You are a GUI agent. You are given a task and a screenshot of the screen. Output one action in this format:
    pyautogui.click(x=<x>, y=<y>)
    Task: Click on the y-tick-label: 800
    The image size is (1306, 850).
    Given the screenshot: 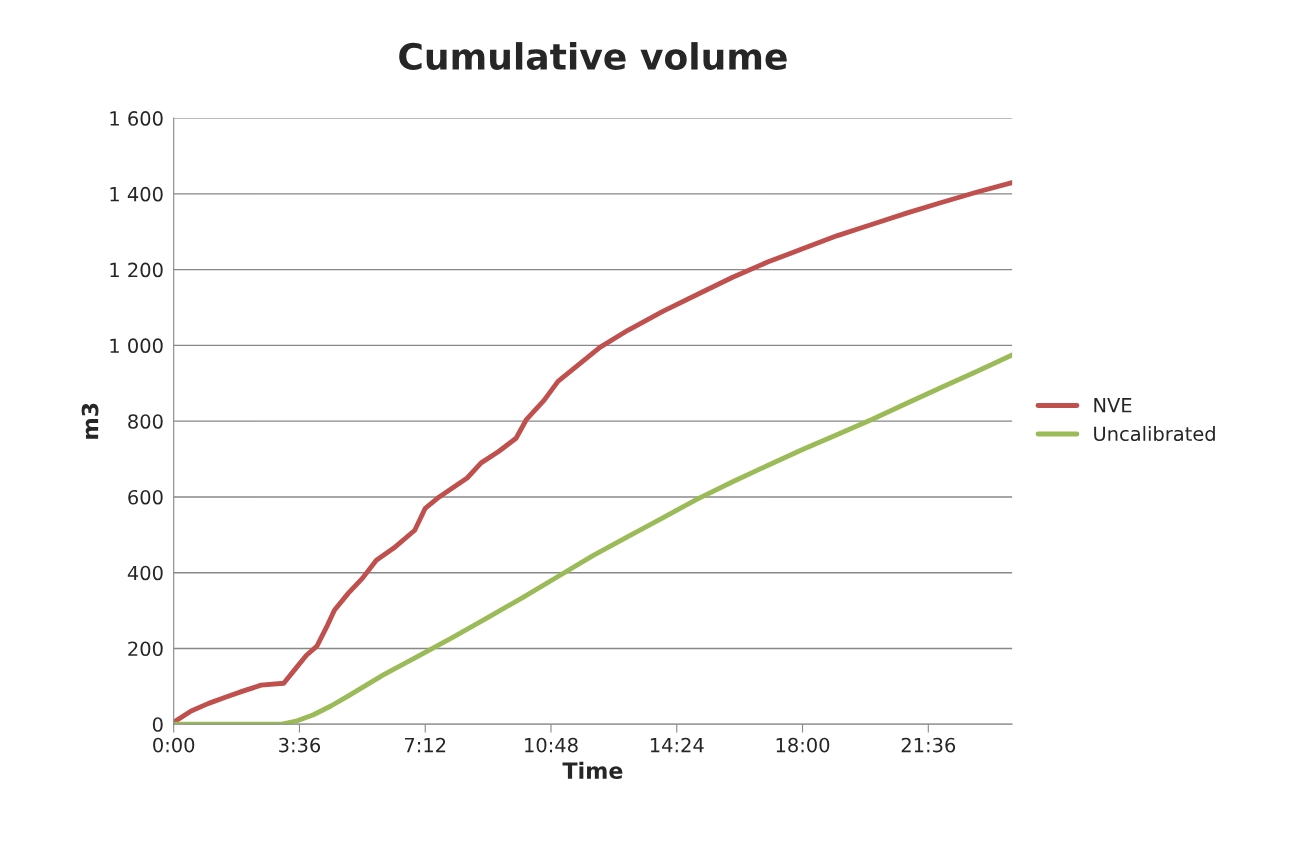 What is the action you would take?
    pyautogui.click(x=145, y=421)
    